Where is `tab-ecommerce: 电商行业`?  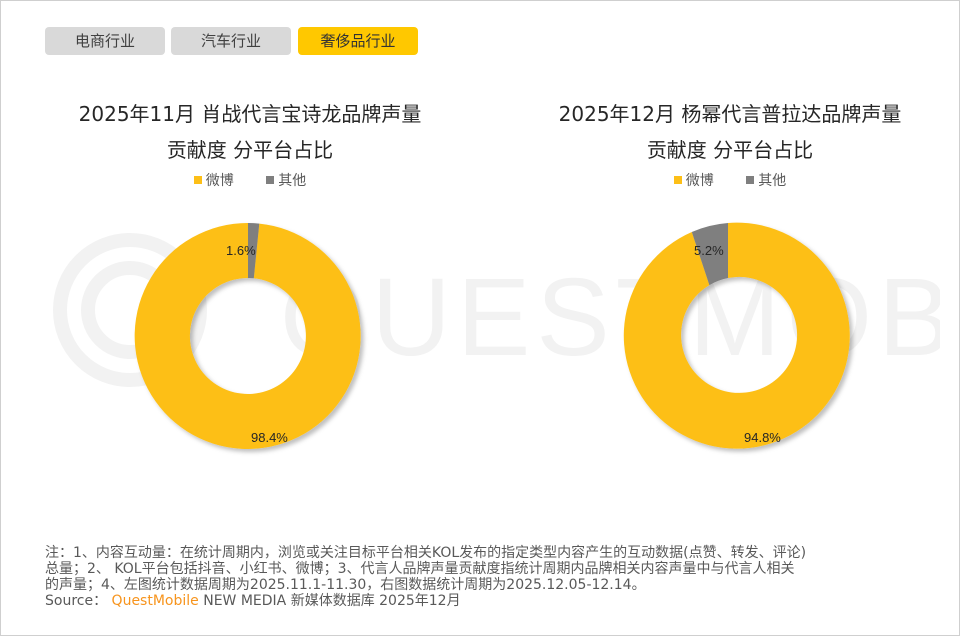 tab-ecommerce: 电商行业 is located at coordinates (105, 41).